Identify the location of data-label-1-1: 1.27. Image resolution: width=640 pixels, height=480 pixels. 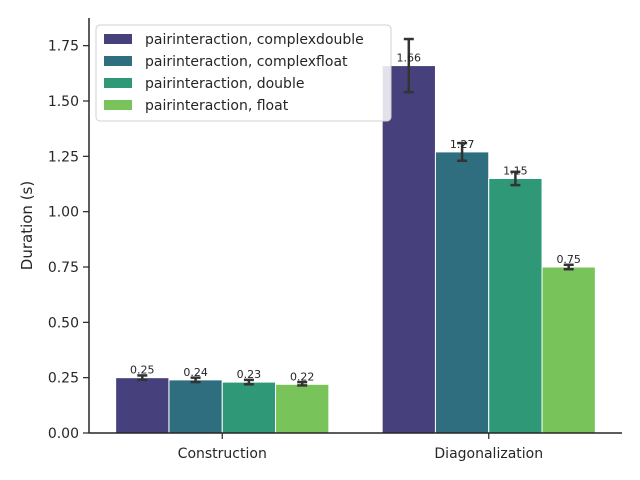
(462, 144).